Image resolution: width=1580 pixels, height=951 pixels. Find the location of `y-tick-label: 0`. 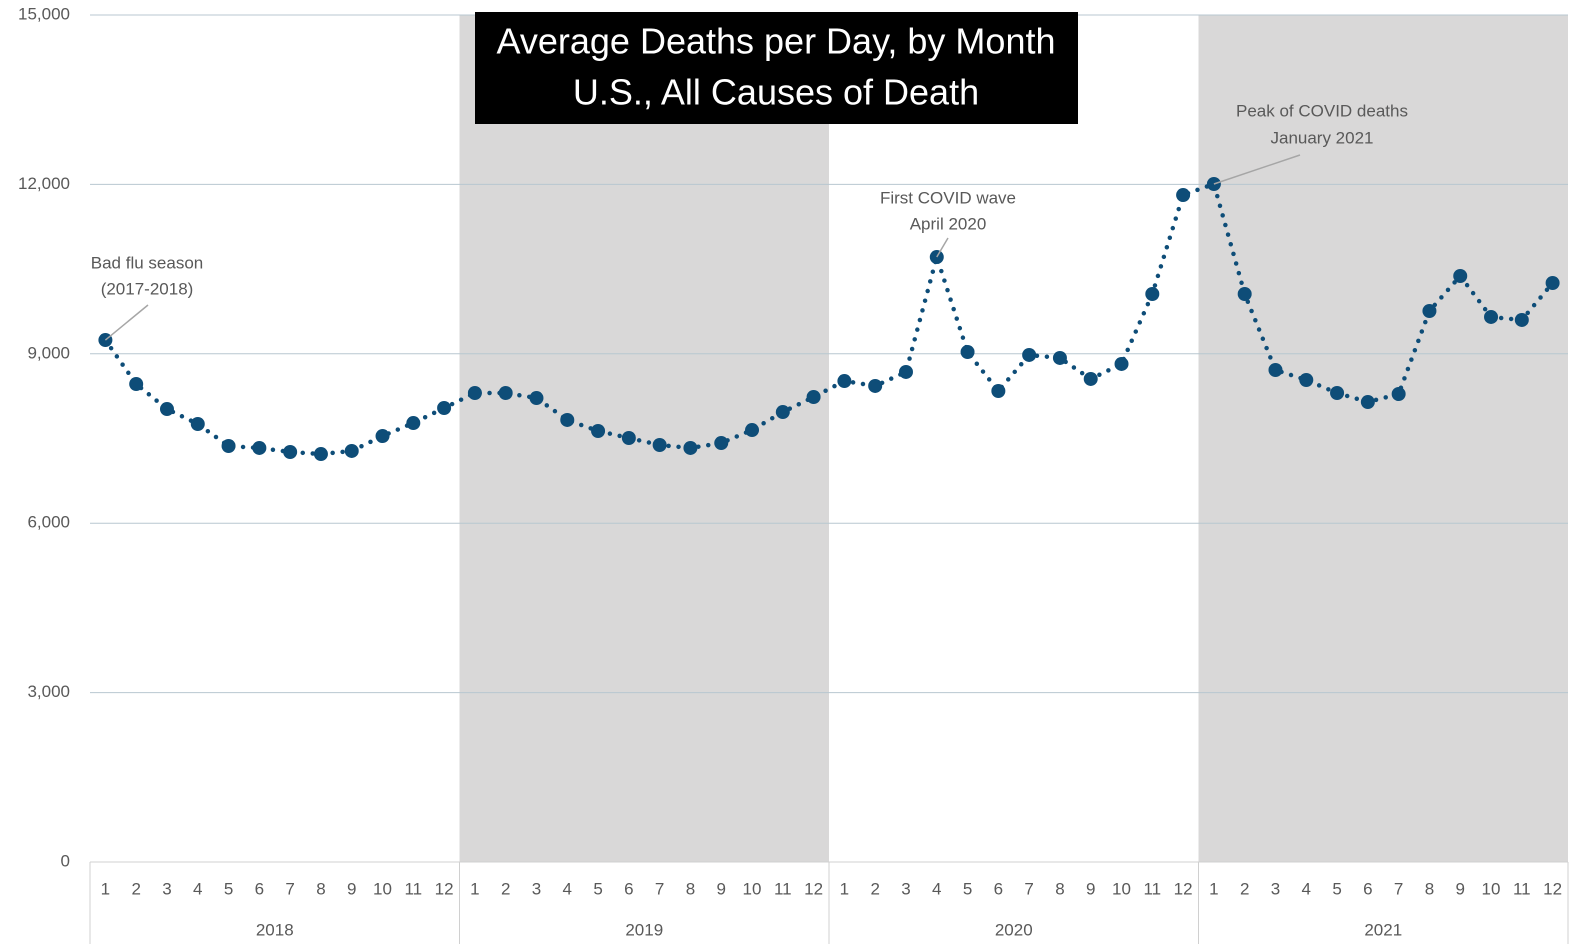

y-tick-label: 0 is located at coordinates (65, 860).